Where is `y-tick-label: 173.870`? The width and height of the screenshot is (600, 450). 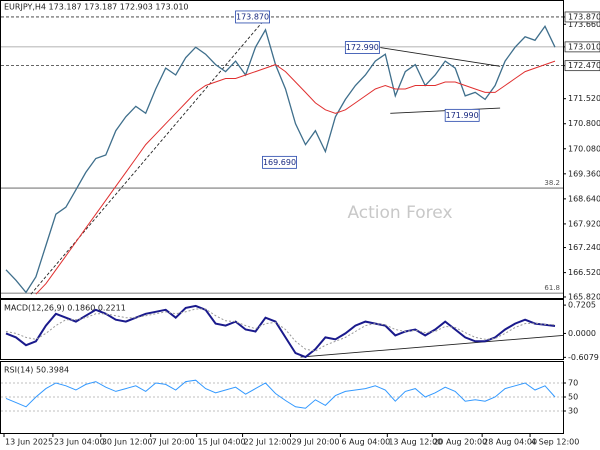
y-tick-label: 173.870 is located at coordinates (584, 16).